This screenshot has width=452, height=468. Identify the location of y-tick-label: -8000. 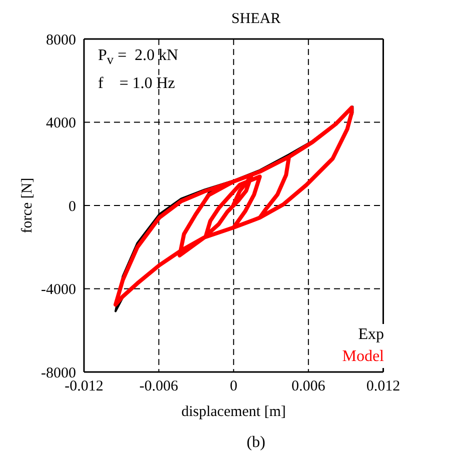
(58, 373).